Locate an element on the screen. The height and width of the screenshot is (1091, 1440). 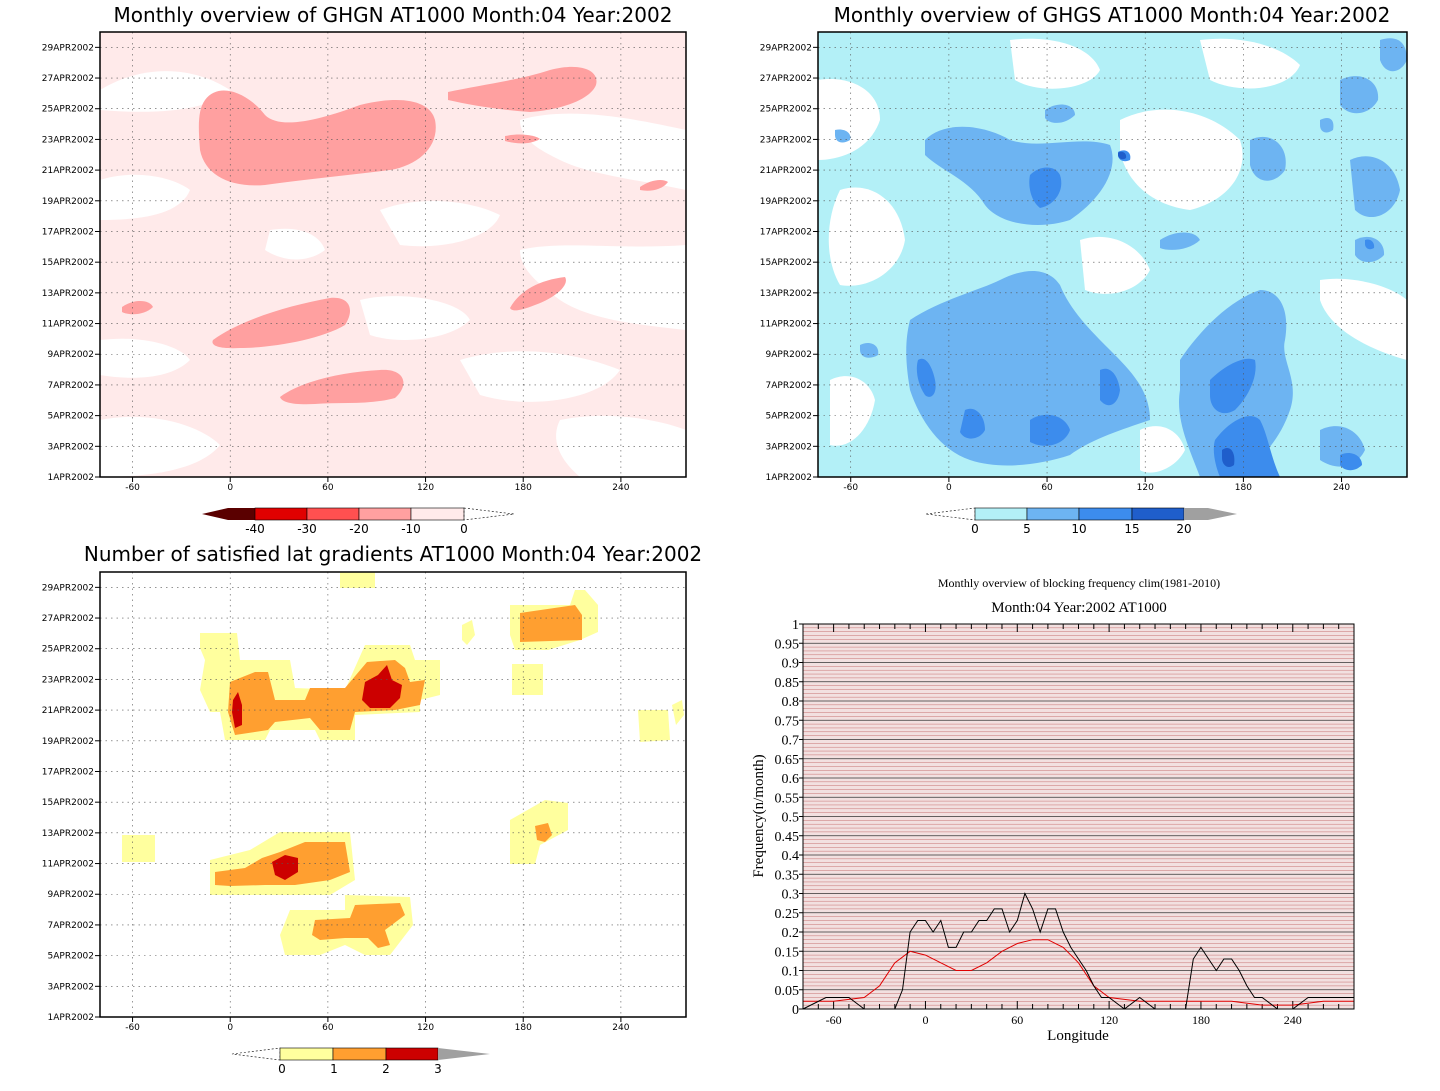
block-top-ticks is located at coordinates (1078, 816).